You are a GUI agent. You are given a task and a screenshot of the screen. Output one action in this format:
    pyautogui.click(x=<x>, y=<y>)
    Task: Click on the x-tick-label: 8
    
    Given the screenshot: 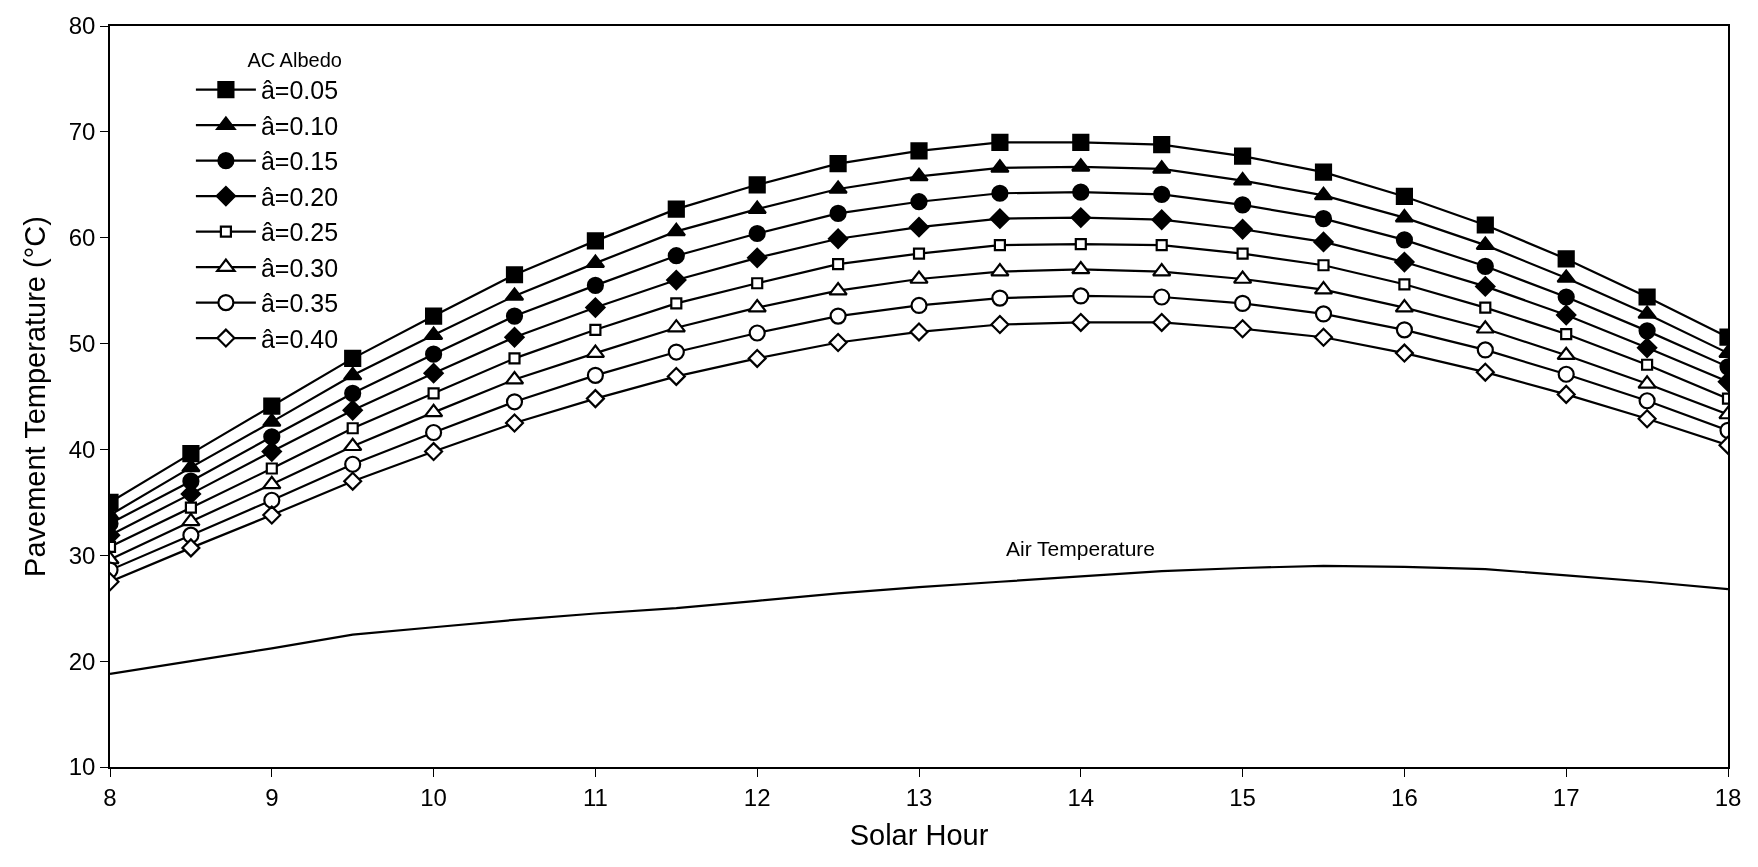 What is the action you would take?
    pyautogui.click(x=110, y=797)
    